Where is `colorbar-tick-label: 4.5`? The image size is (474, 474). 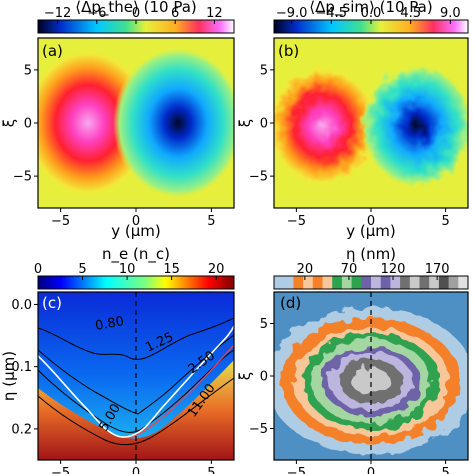
colorbar-tick-label: 4.5 is located at coordinates (410, 13).